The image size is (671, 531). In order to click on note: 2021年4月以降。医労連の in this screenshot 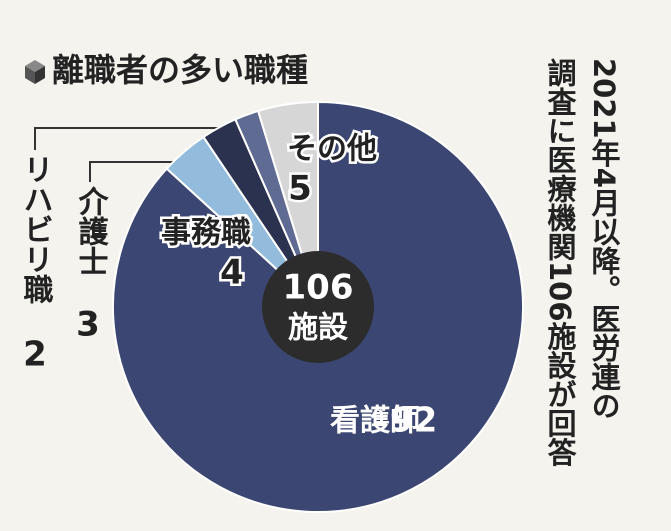, I will do `click(604, 239)`.